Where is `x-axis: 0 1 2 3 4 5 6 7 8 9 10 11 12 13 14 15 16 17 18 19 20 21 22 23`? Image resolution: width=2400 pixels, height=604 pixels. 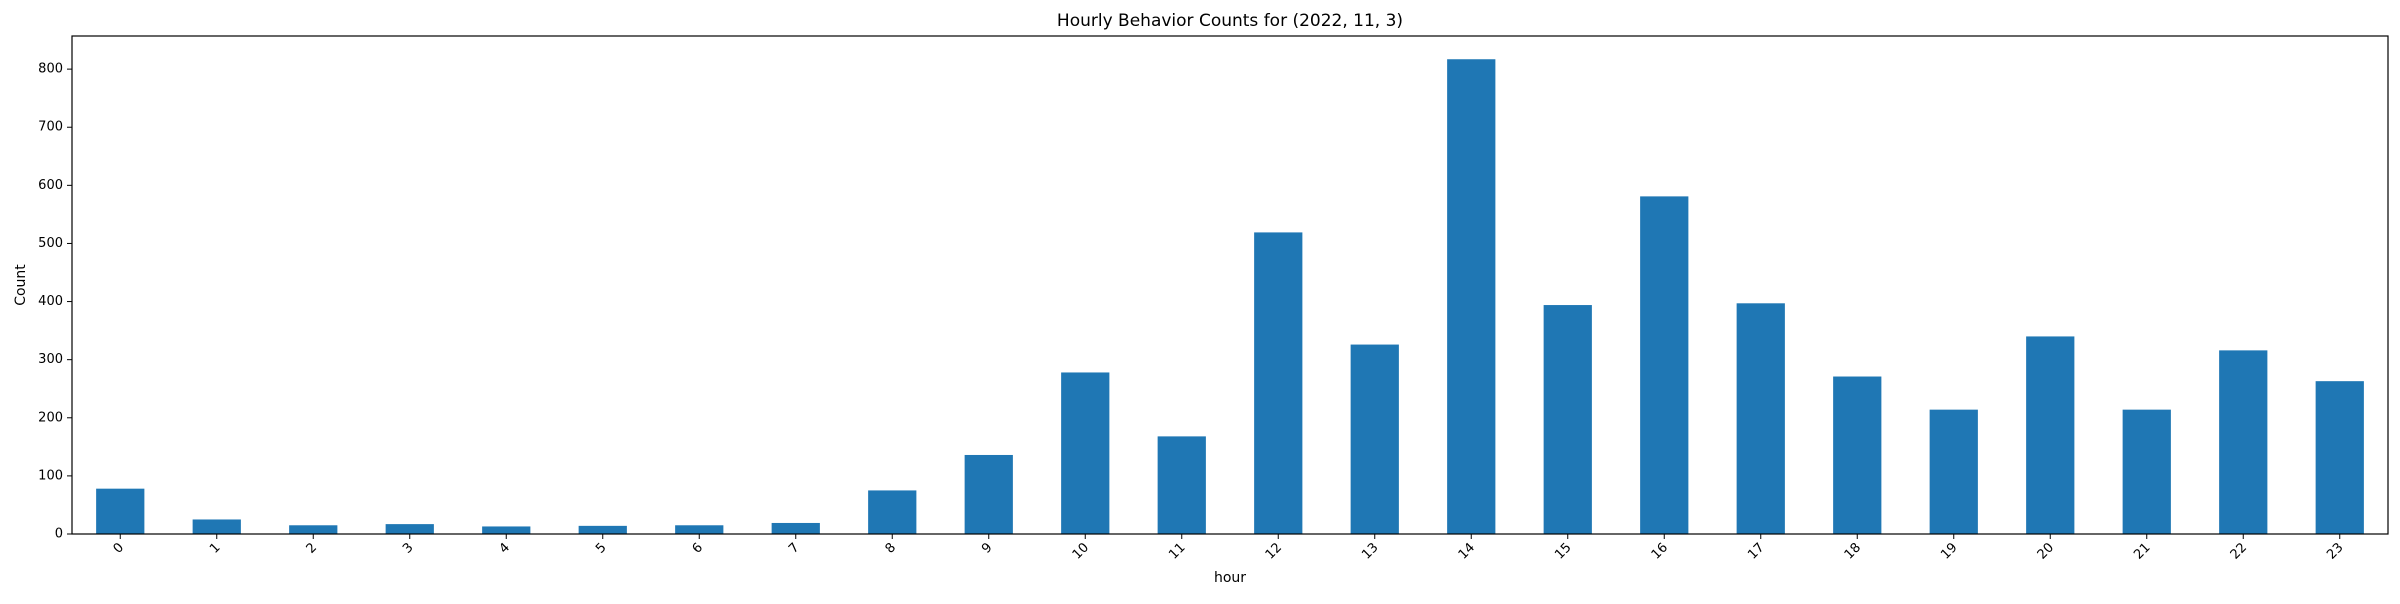 x-axis: 0 1 2 3 4 5 6 7 8 9 10 11 12 13 14 15 16 17 18 19 20 21 22 23 is located at coordinates (1229, 548).